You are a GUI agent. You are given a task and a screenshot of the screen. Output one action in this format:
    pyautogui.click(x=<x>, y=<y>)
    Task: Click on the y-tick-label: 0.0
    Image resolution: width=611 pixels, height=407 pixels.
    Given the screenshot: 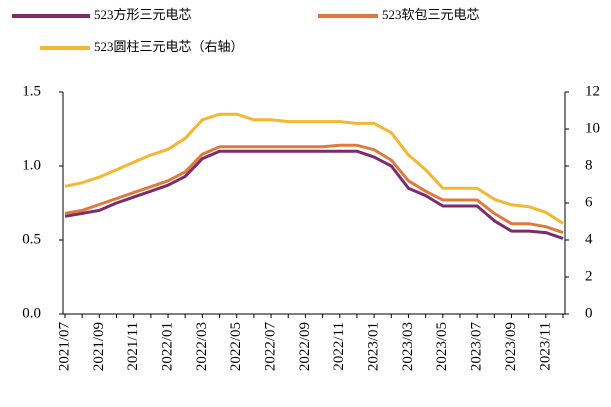 What is the action you would take?
    pyautogui.click(x=31, y=313)
    